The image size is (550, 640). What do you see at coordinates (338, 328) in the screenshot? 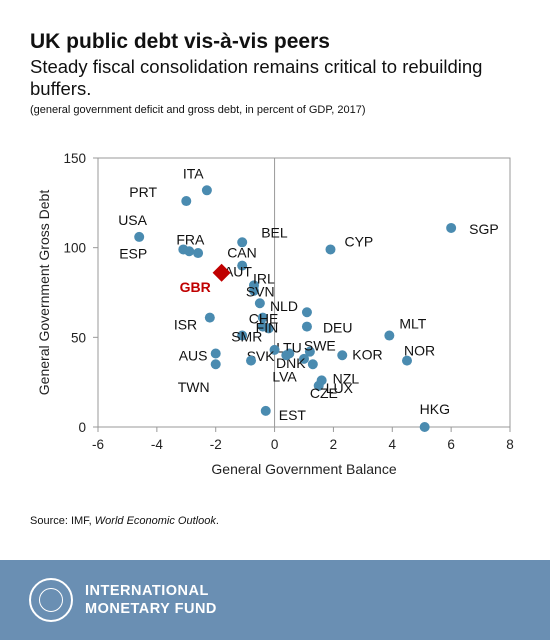
I see `point-label: DEU` at bounding box center [338, 328].